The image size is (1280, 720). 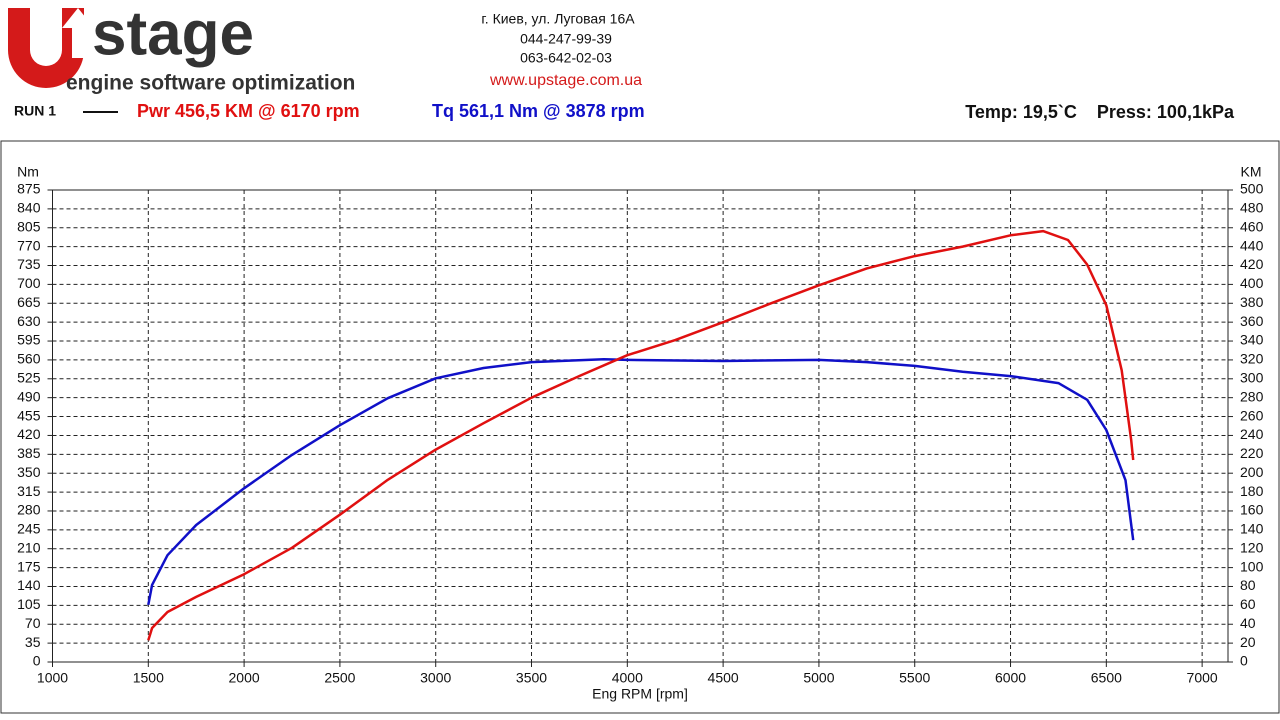 I want to click on x-tick-label: 3500, so click(x=531, y=678).